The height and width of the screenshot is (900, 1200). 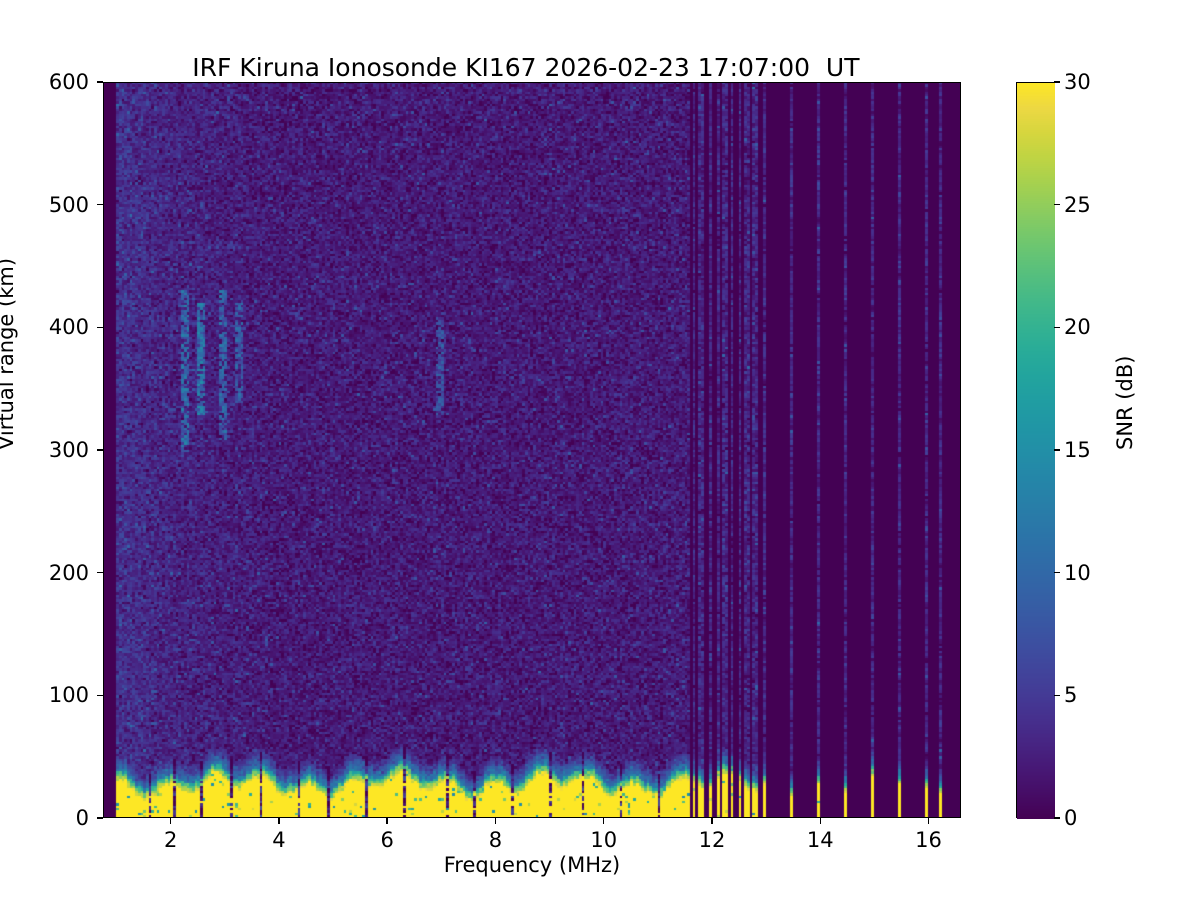 What do you see at coordinates (68, 82) in the screenshot?
I see `y-tick-label: 600` at bounding box center [68, 82].